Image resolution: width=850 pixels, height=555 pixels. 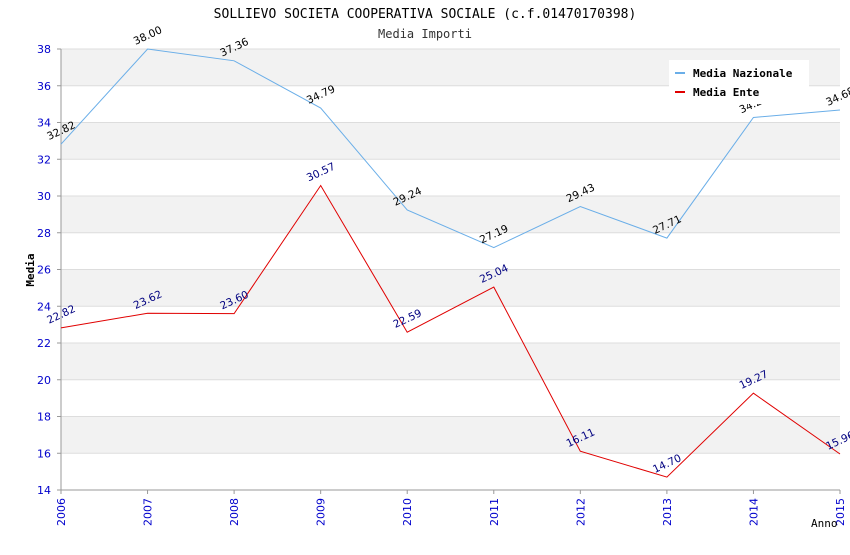 What do you see at coordinates (580, 512) in the screenshot?
I see `x-tick-label: 2012` at bounding box center [580, 512].